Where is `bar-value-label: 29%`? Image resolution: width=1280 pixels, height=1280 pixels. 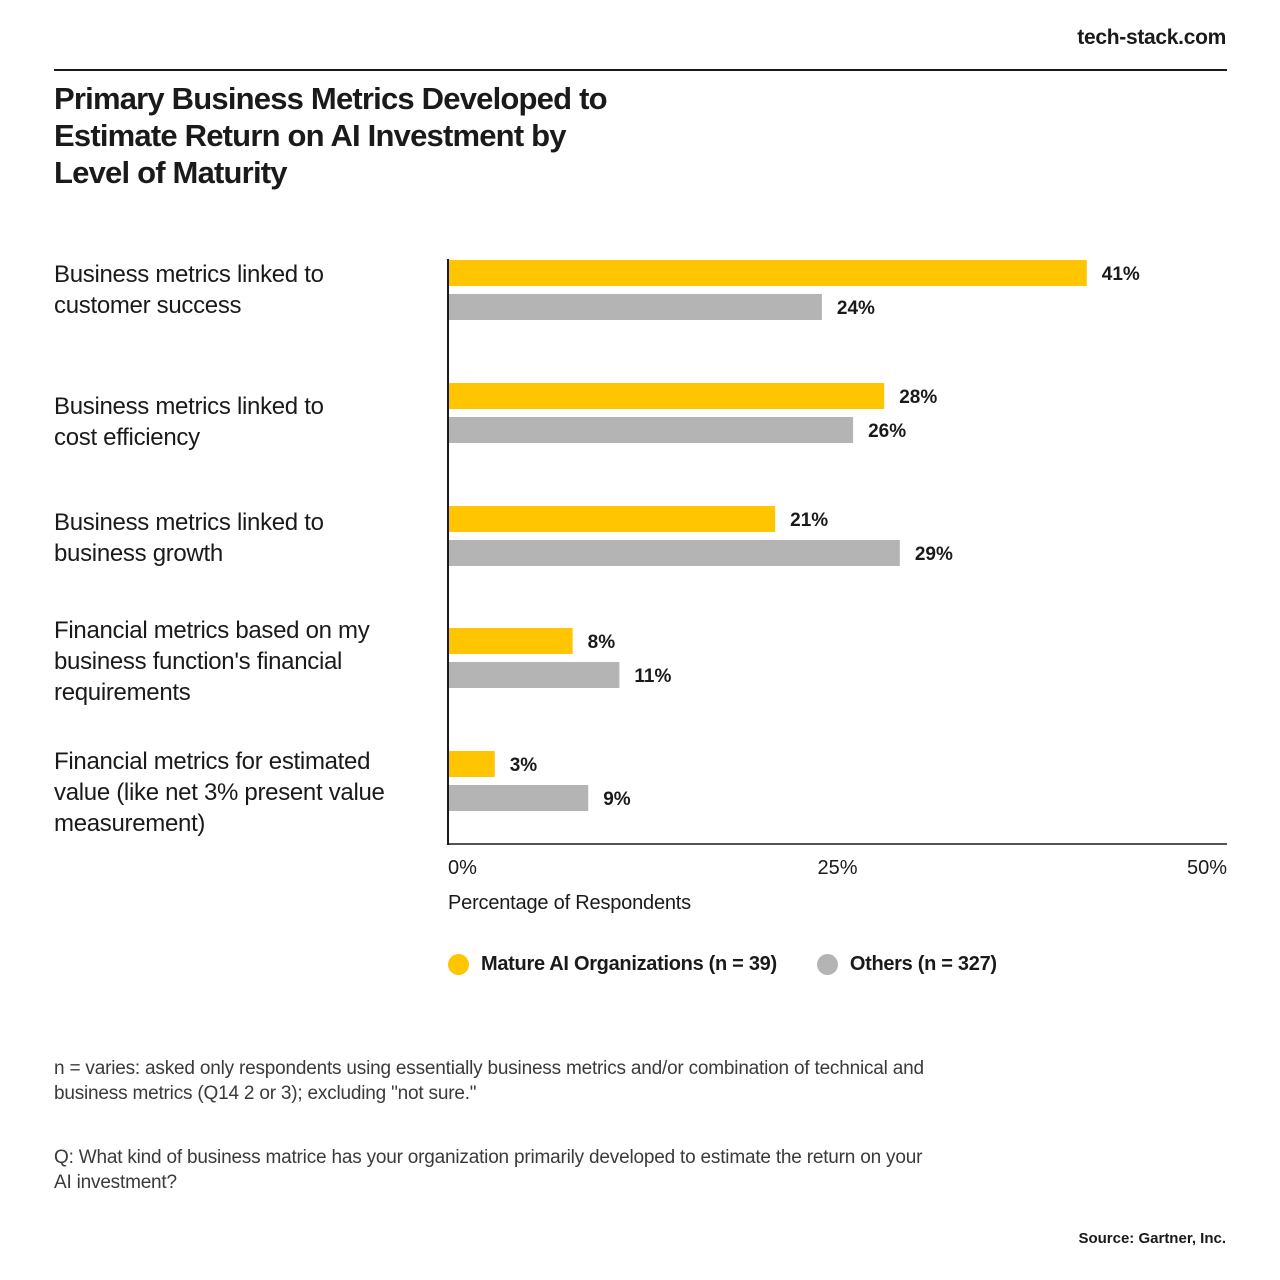 bar-value-label: 29% is located at coordinates (934, 554).